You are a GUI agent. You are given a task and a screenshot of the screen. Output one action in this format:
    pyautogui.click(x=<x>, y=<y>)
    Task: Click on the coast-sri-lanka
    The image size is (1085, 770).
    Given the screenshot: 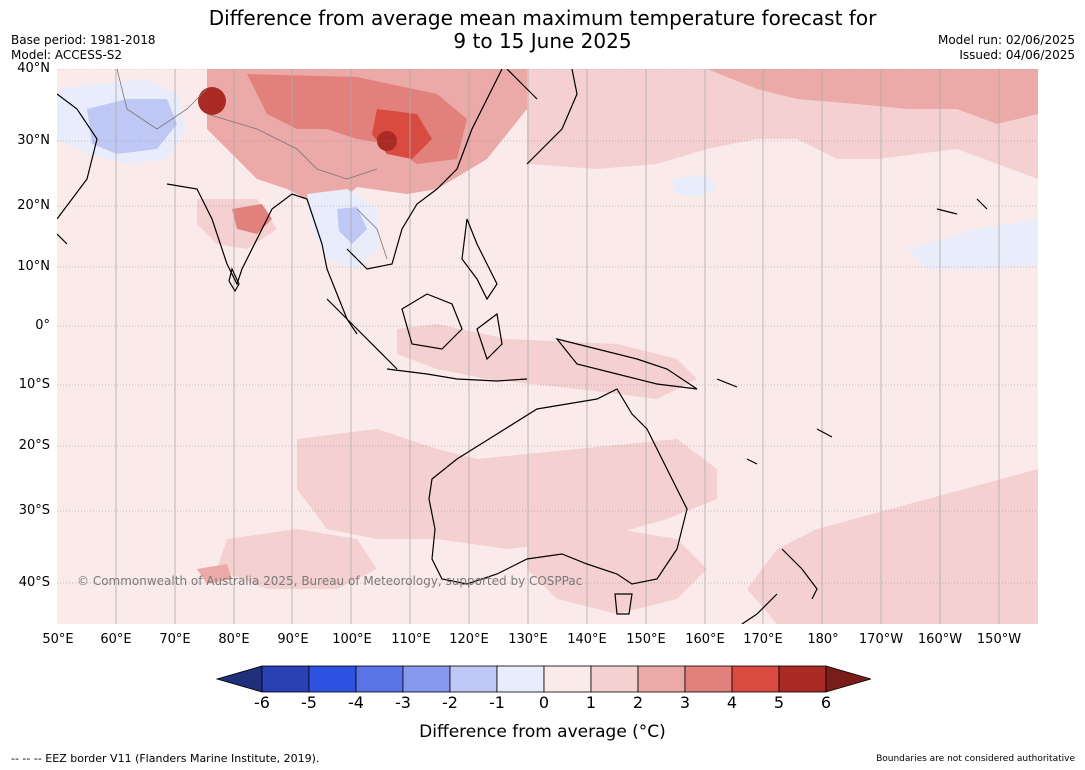 What is the action you would take?
    pyautogui.click(x=234, y=280)
    